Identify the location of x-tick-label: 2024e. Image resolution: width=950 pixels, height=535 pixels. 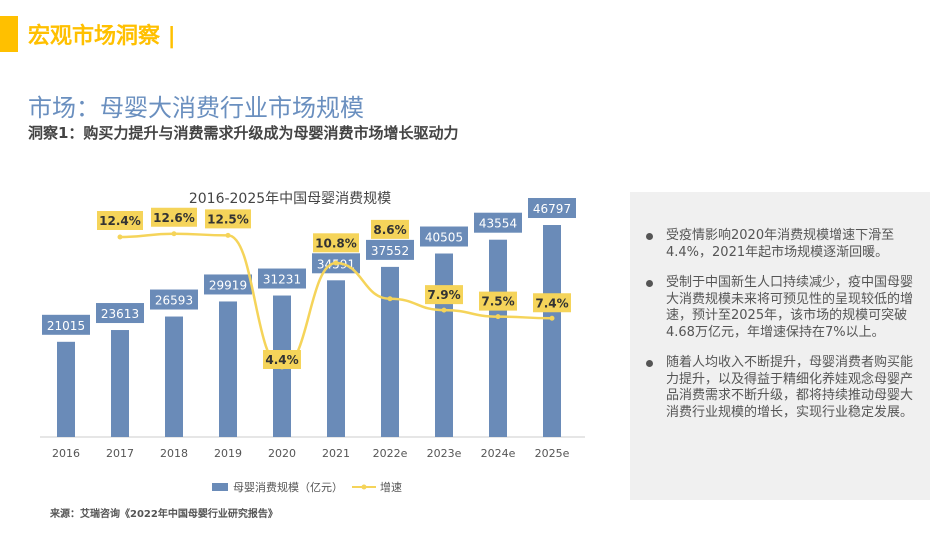
(498, 453).